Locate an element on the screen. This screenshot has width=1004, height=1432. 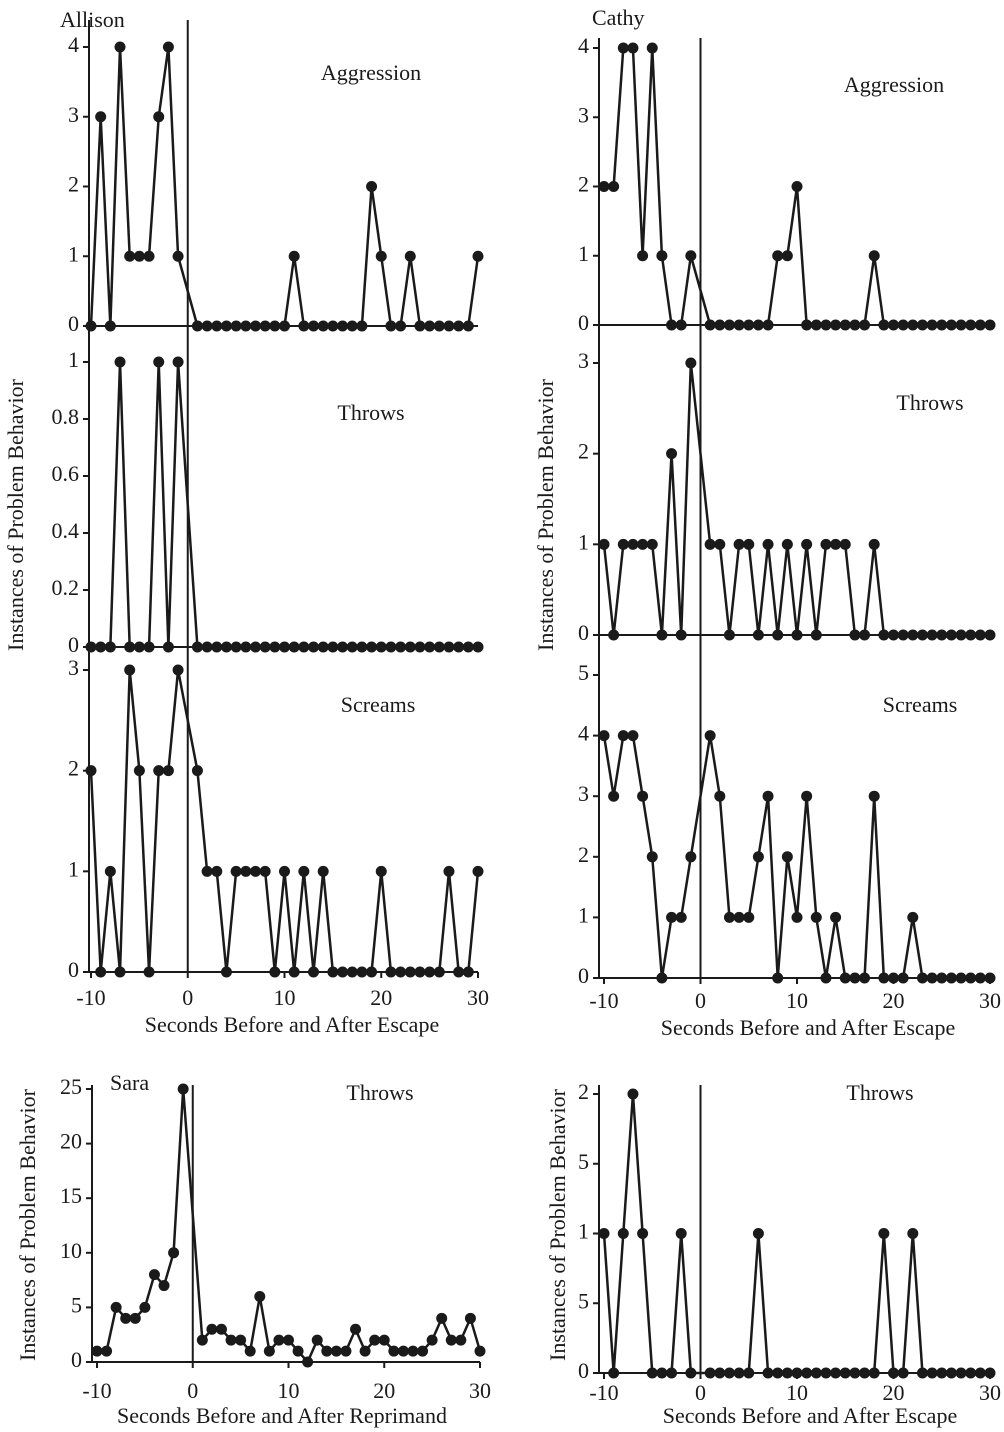
x-axis-label: Seconds Before and After Reprimand is located at coordinates (282, 1415).